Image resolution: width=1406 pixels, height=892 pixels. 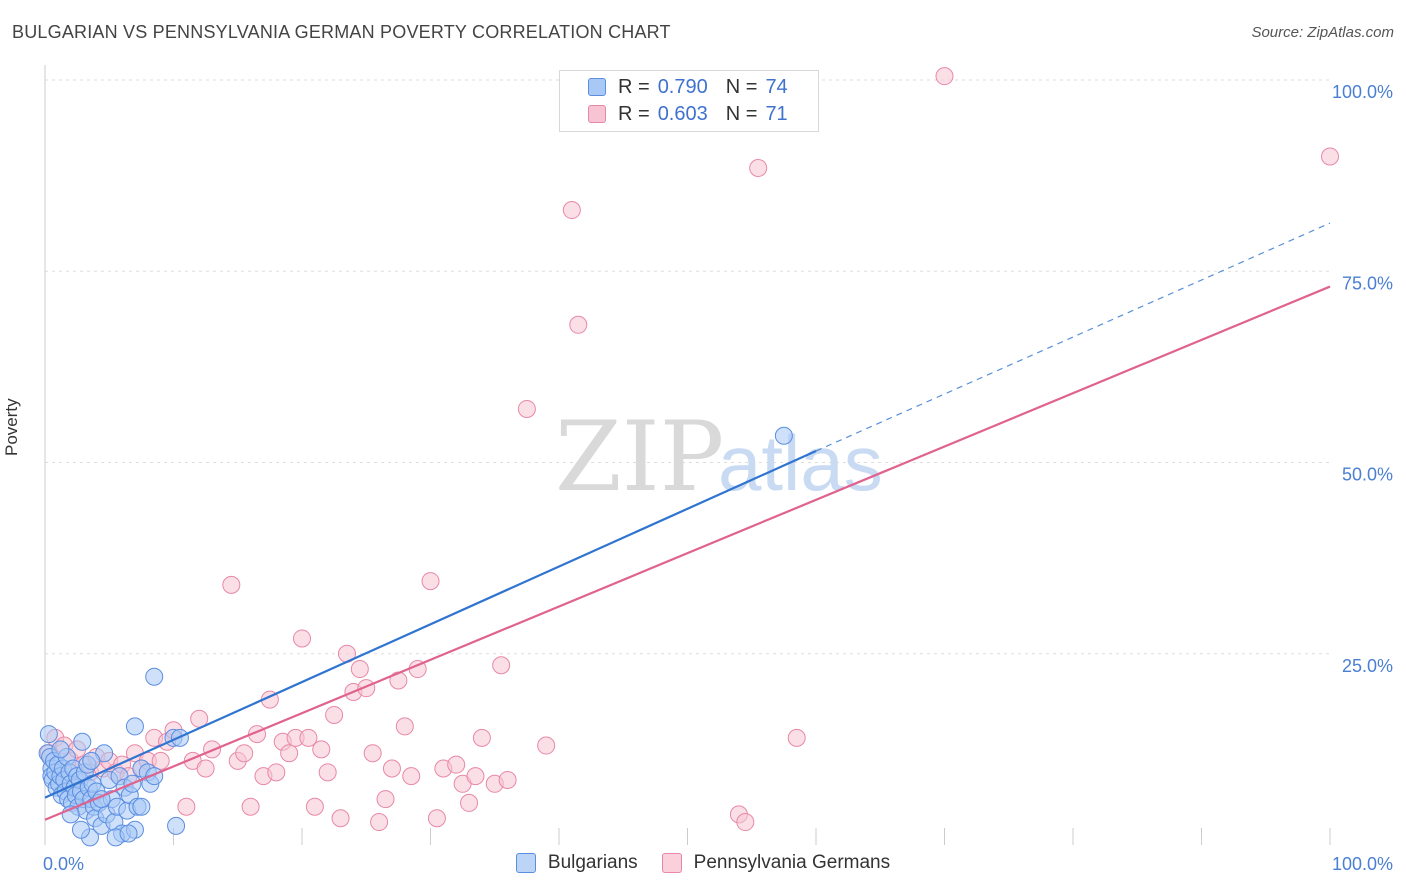 What do you see at coordinates (63, 864) in the screenshot?
I see `x-tick-label: 0.0%` at bounding box center [63, 864].